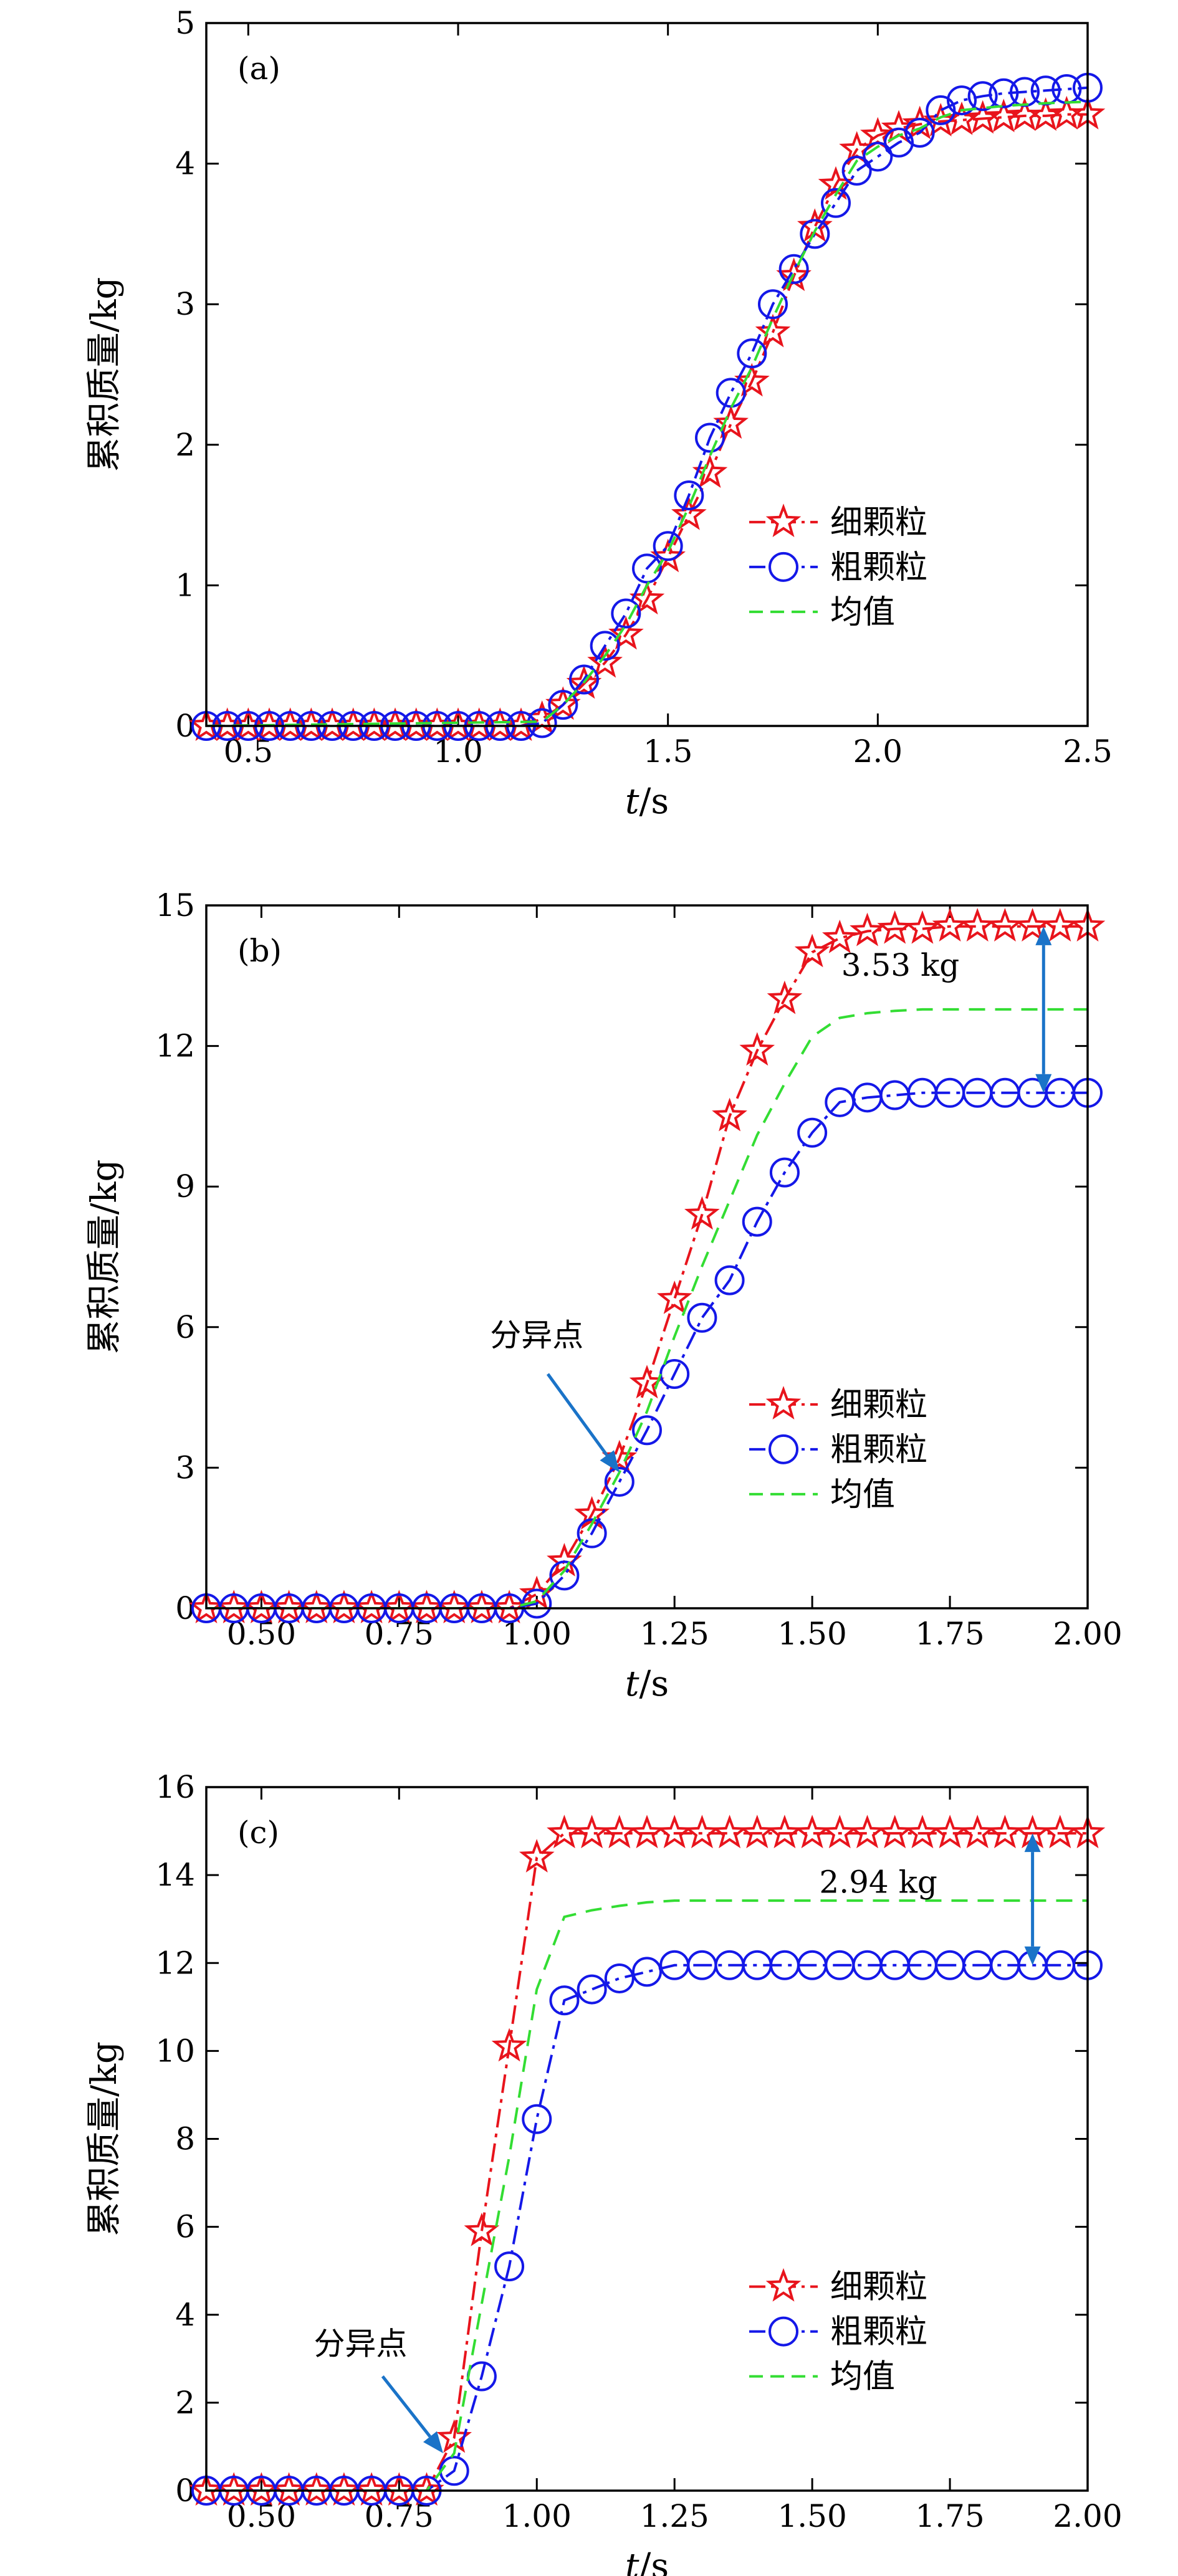 Image resolution: width=1178 pixels, height=2576 pixels. Describe the element at coordinates (668, 751) in the screenshot. I see `x-tick-label: 1.5` at that location.